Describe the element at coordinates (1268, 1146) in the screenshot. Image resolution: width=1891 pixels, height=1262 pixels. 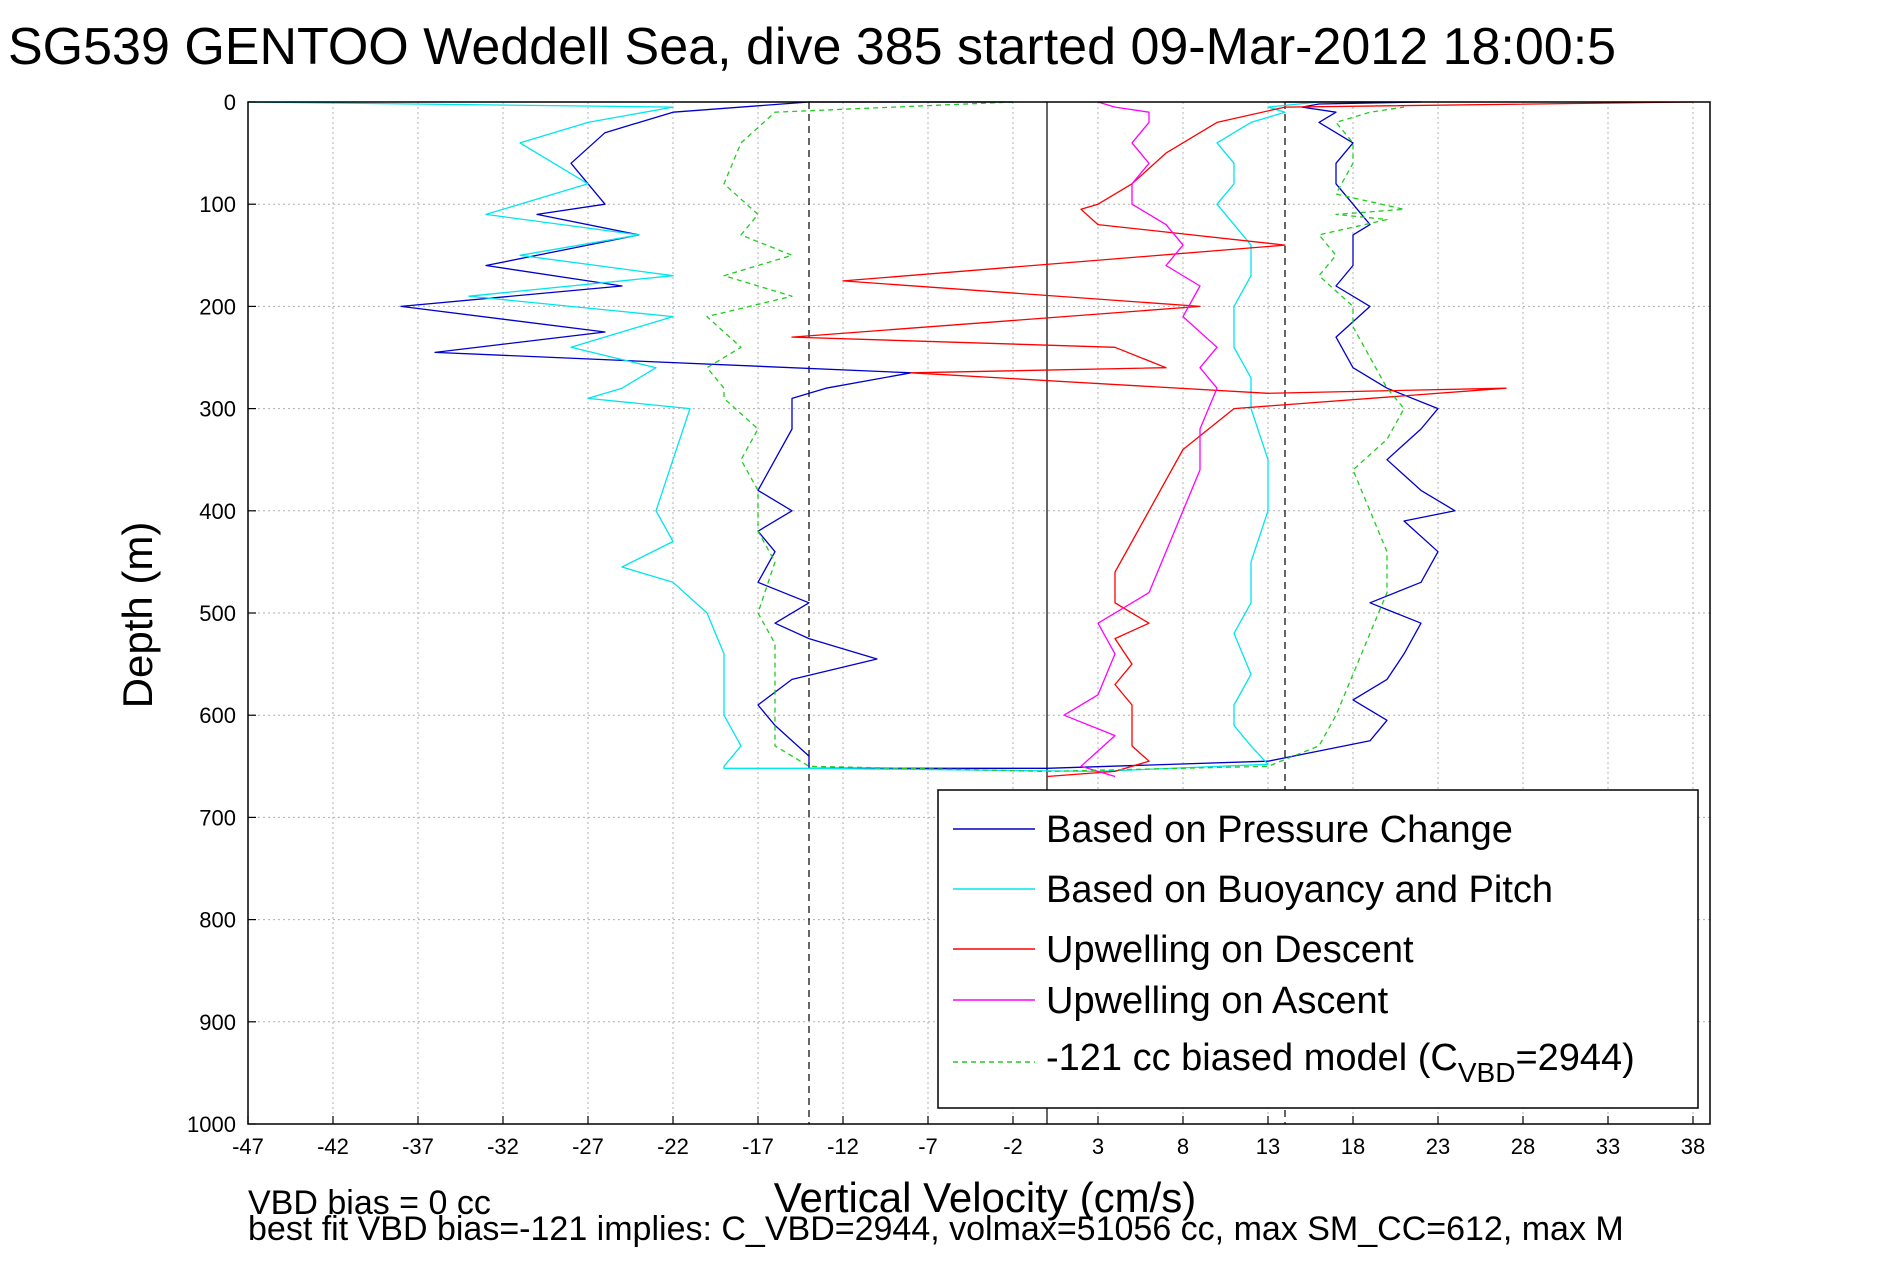
I see `x-tick-label: 13` at that location.